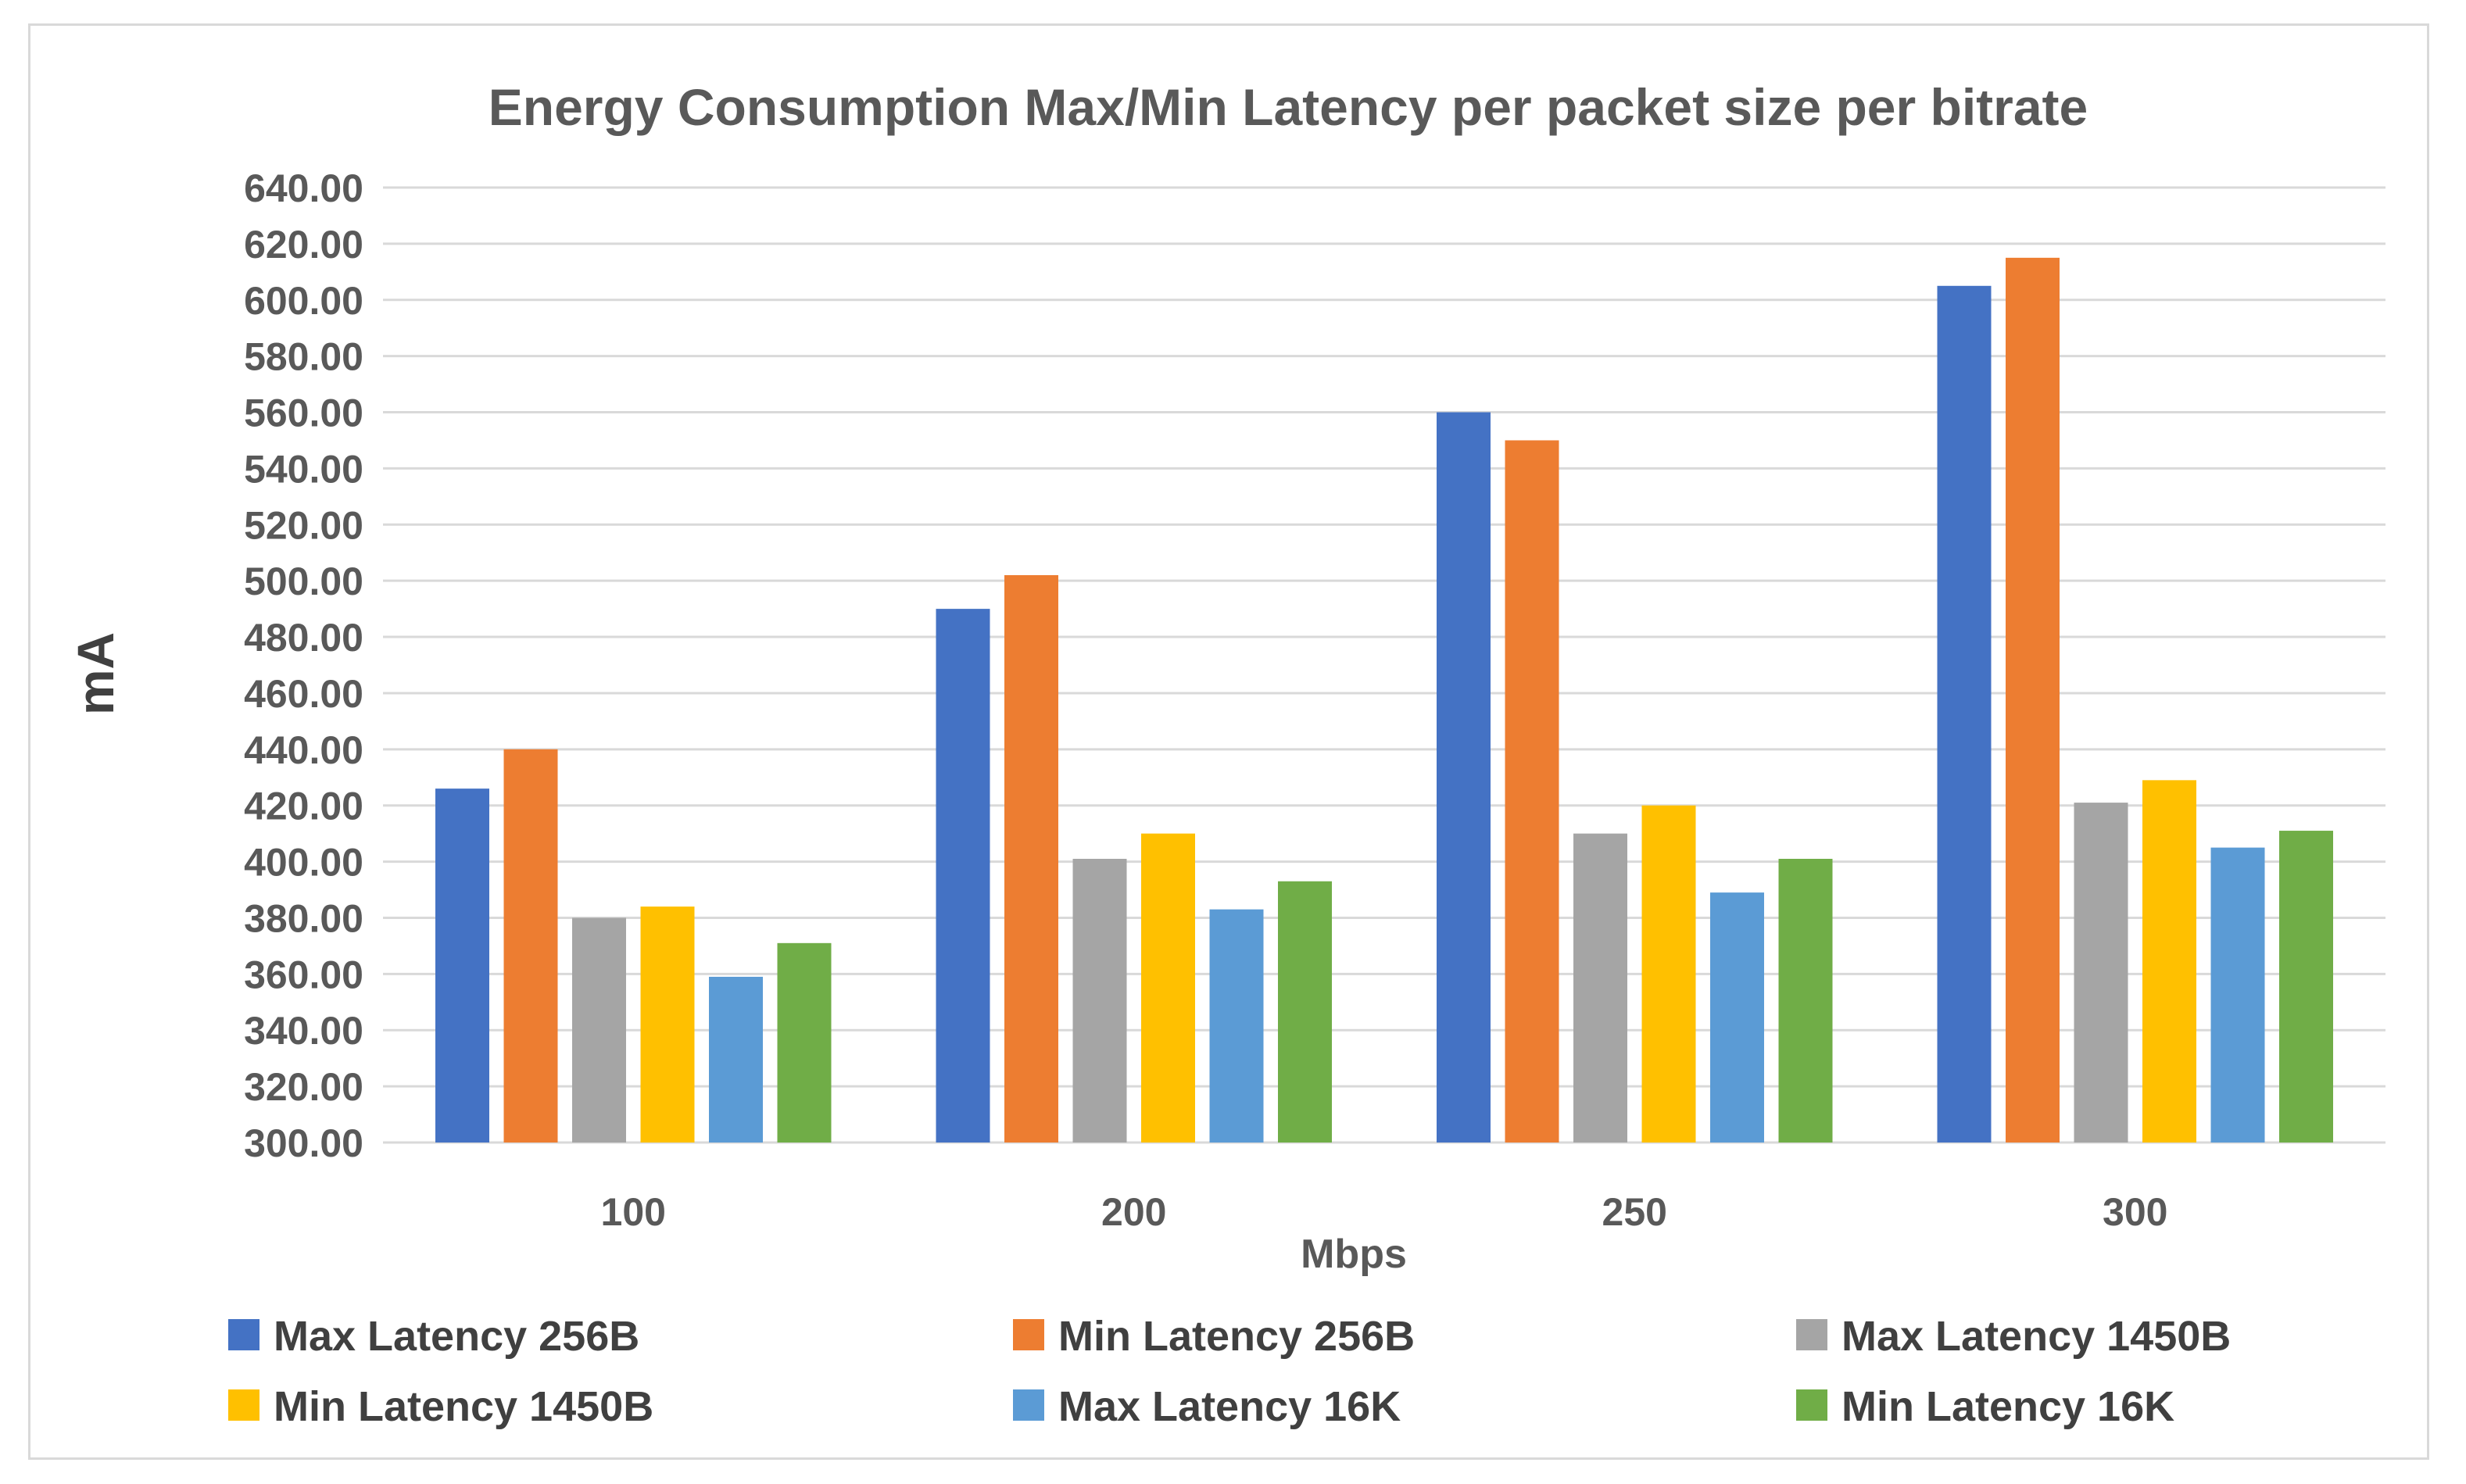 This screenshot has height=1484, width=2466. Describe the element at coordinates (303, 863) in the screenshot. I see `y-tick-label: 400.00` at that location.